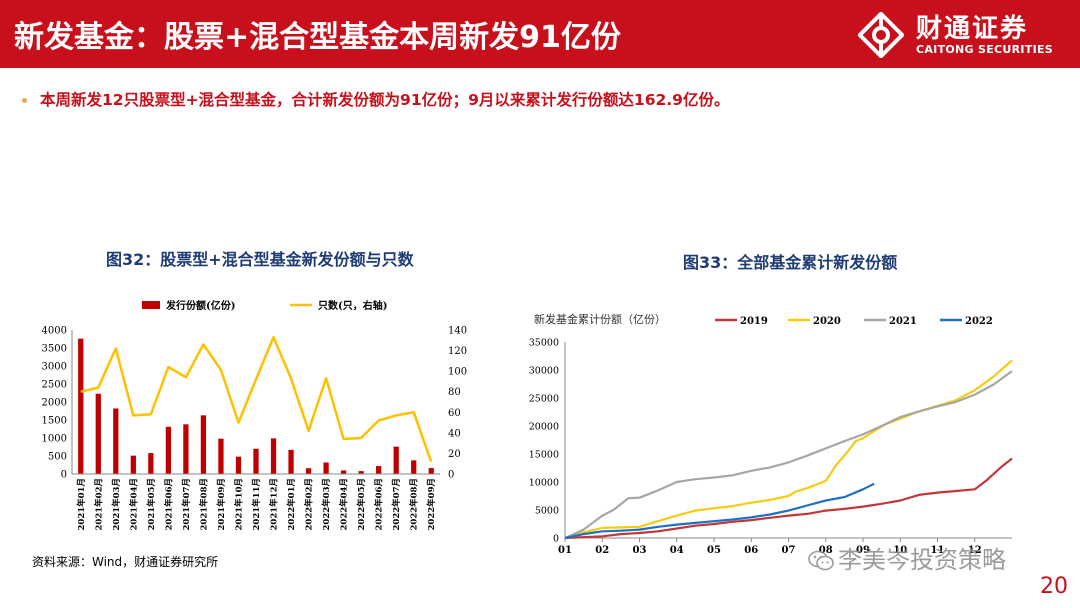  What do you see at coordinates (116, 504) in the screenshot?
I see `x-axis-month-label: 2021年03月` at bounding box center [116, 504].